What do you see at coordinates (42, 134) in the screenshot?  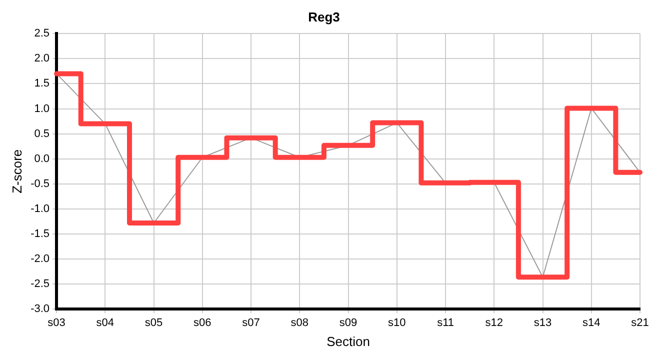 I see `y-tick-label: 0.5` at bounding box center [42, 134].